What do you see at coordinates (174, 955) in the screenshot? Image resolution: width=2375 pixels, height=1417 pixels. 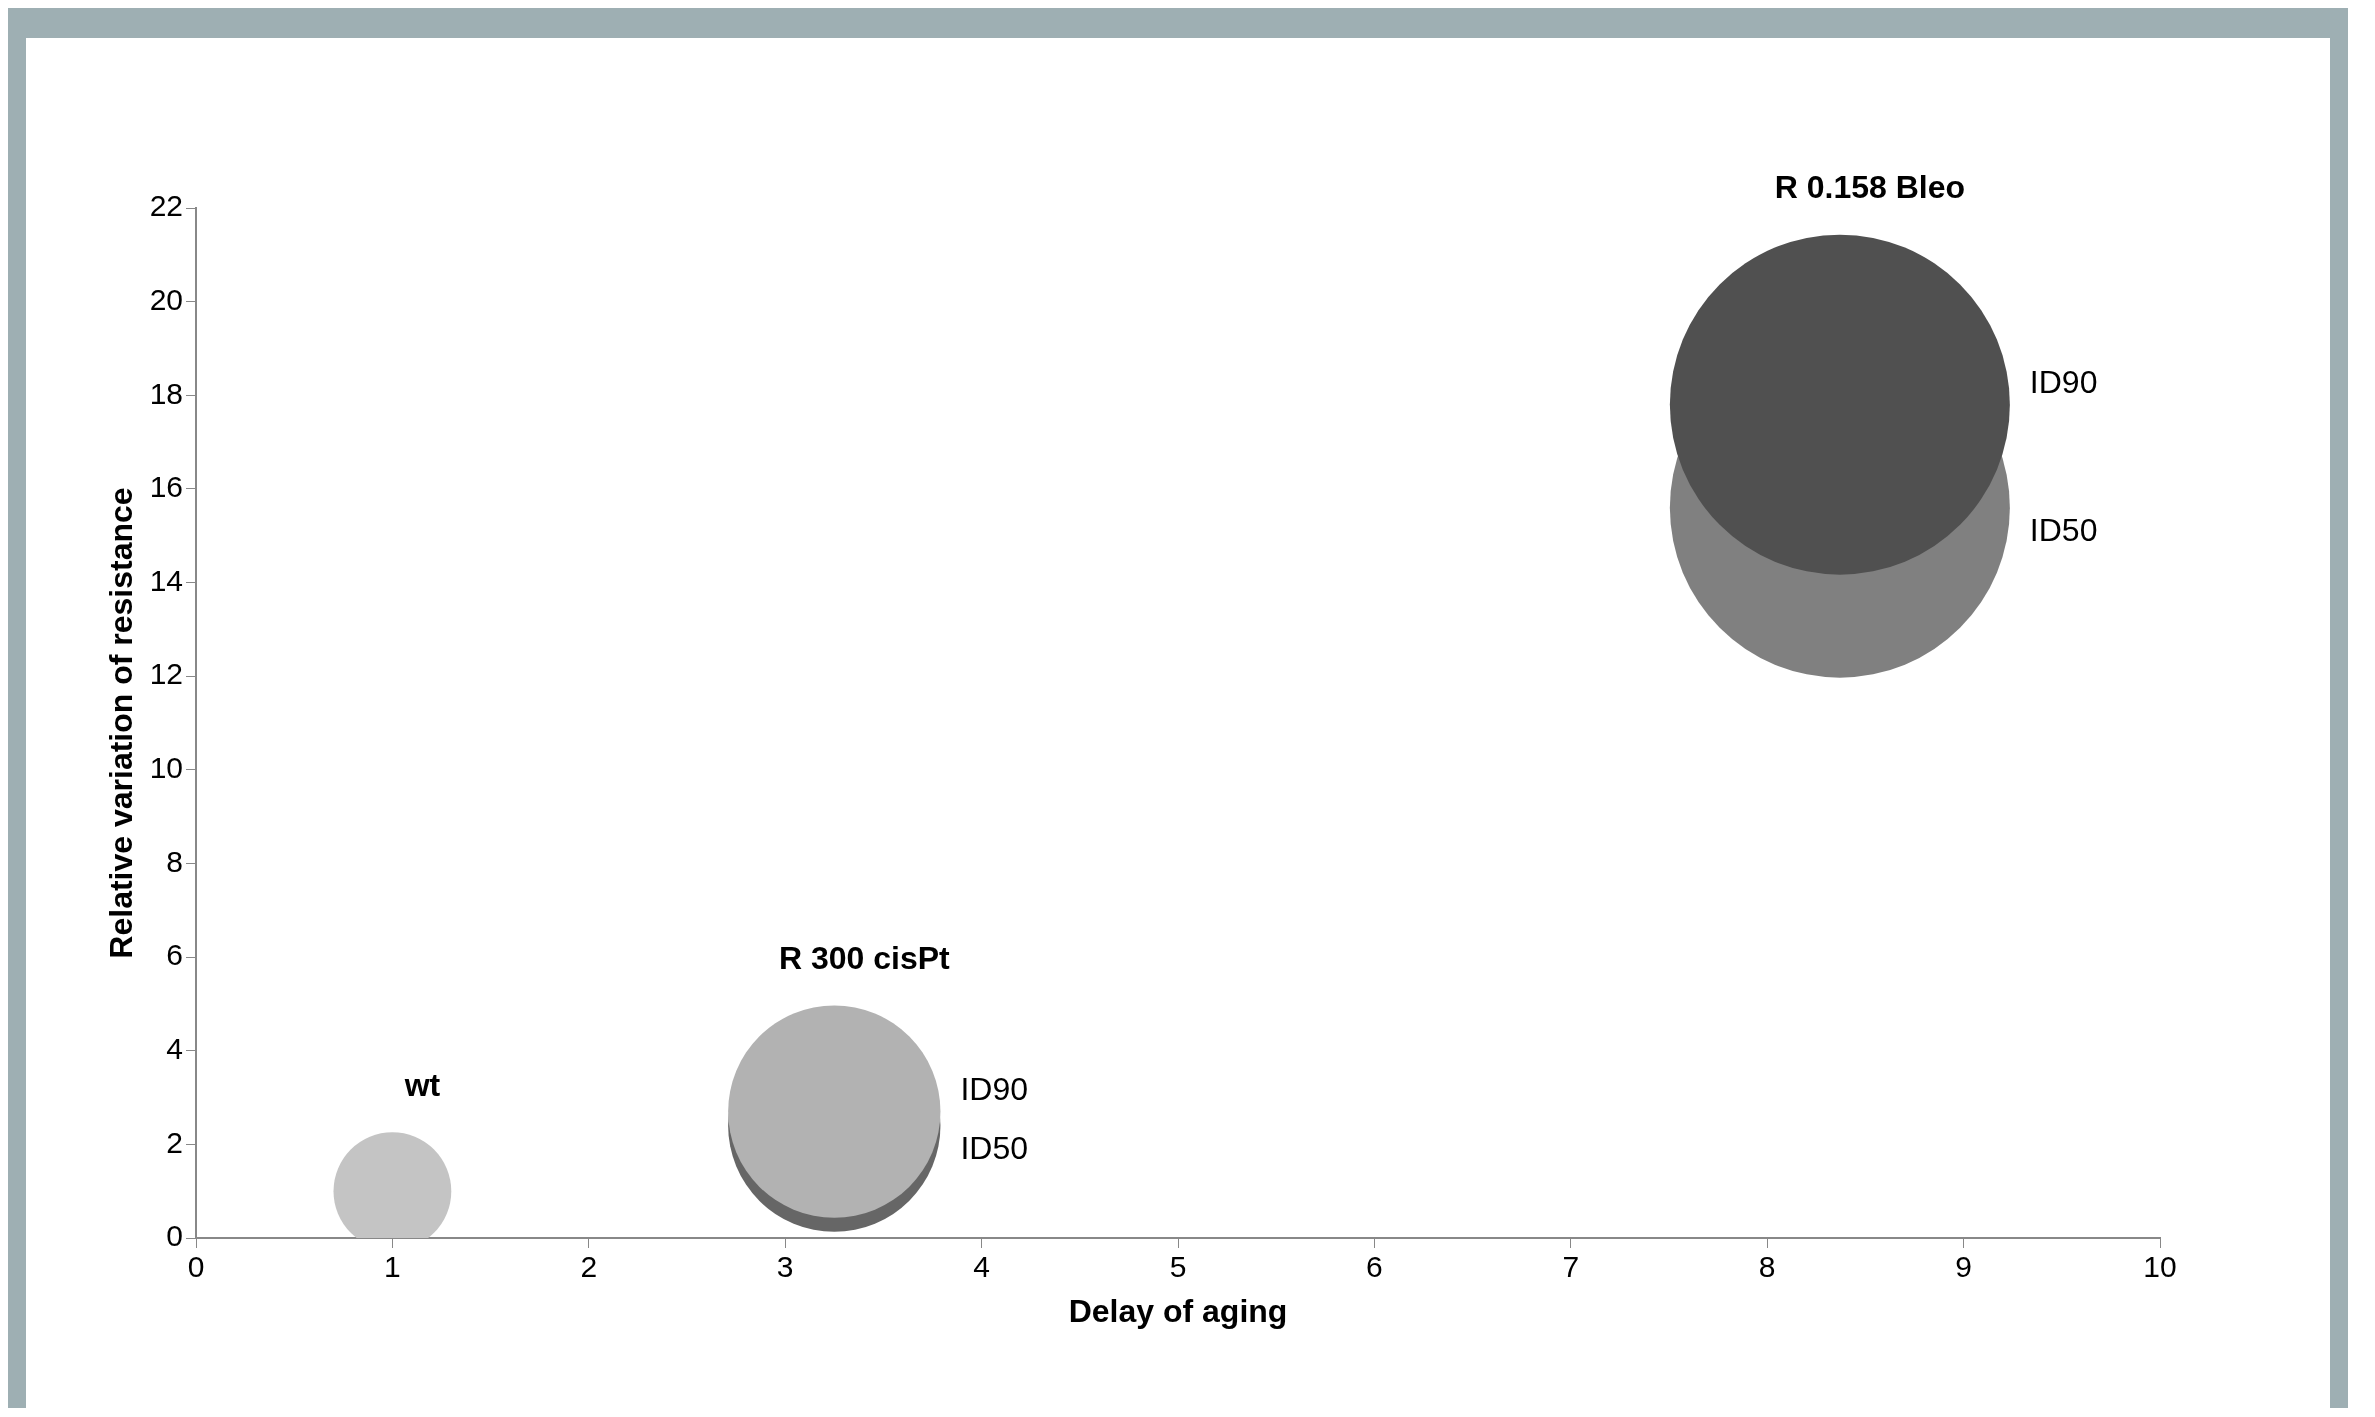 I see `y-tick-label: 6` at bounding box center [174, 955].